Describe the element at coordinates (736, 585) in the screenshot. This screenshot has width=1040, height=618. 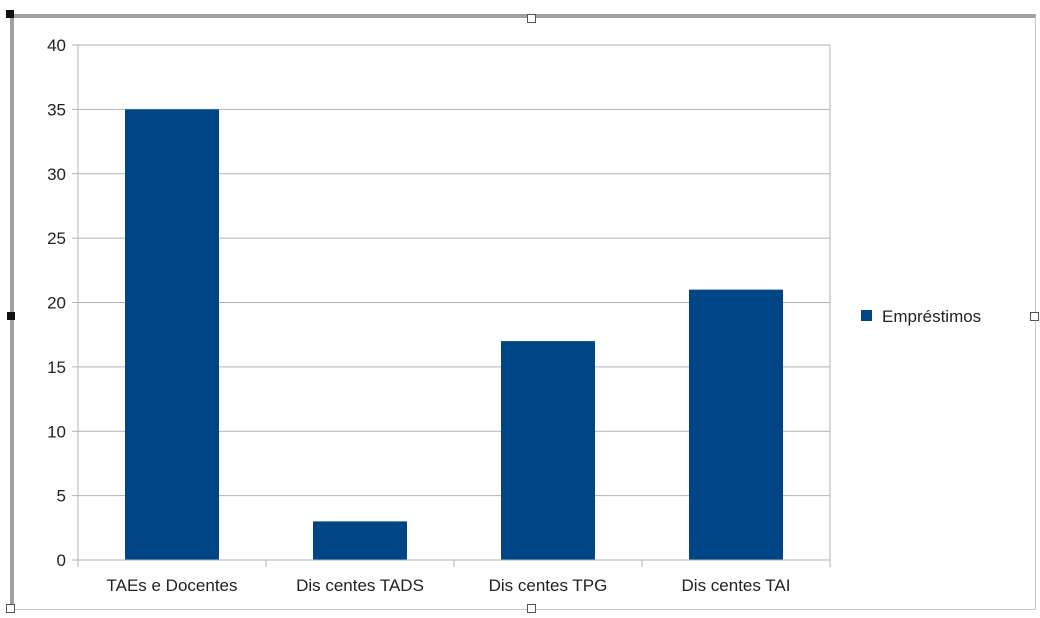
I see `x-tick-label-3: Dis centes TAI` at that location.